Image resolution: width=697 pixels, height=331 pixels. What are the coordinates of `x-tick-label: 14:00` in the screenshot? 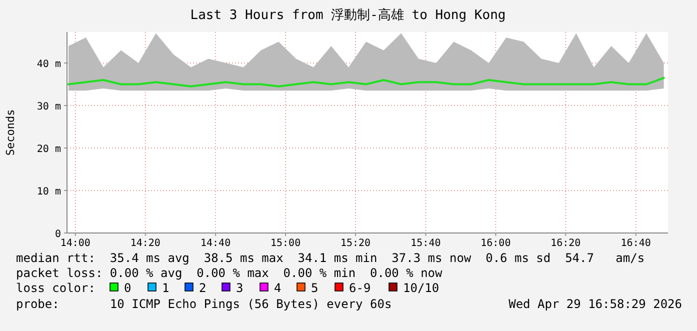 It's located at (75, 243).